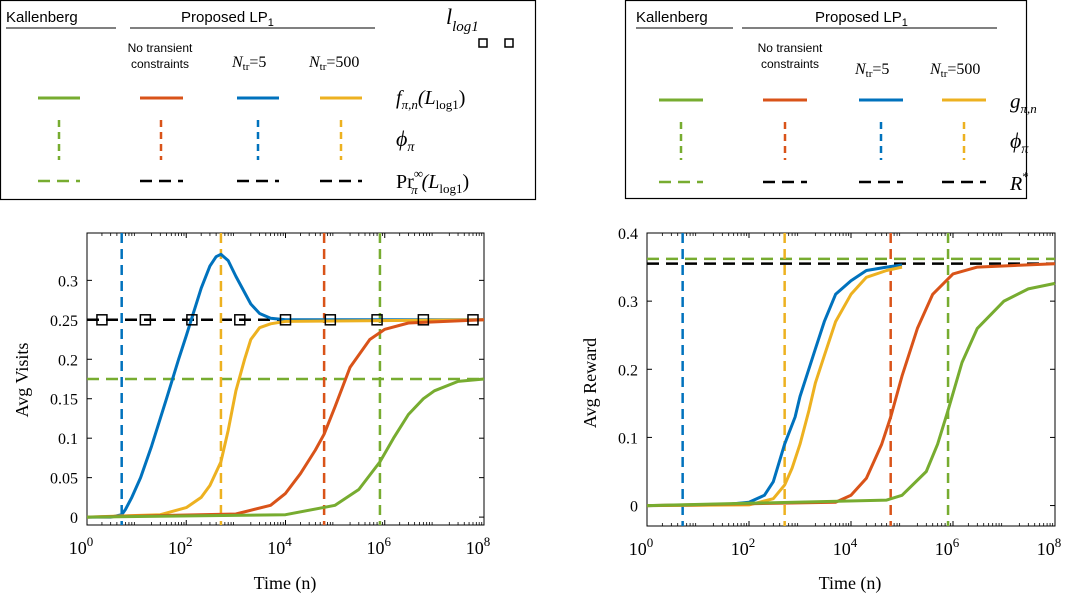 The width and height of the screenshot is (1073, 599). I want to click on legend-right-row-label-phi: ϕπ, so click(1019, 142).